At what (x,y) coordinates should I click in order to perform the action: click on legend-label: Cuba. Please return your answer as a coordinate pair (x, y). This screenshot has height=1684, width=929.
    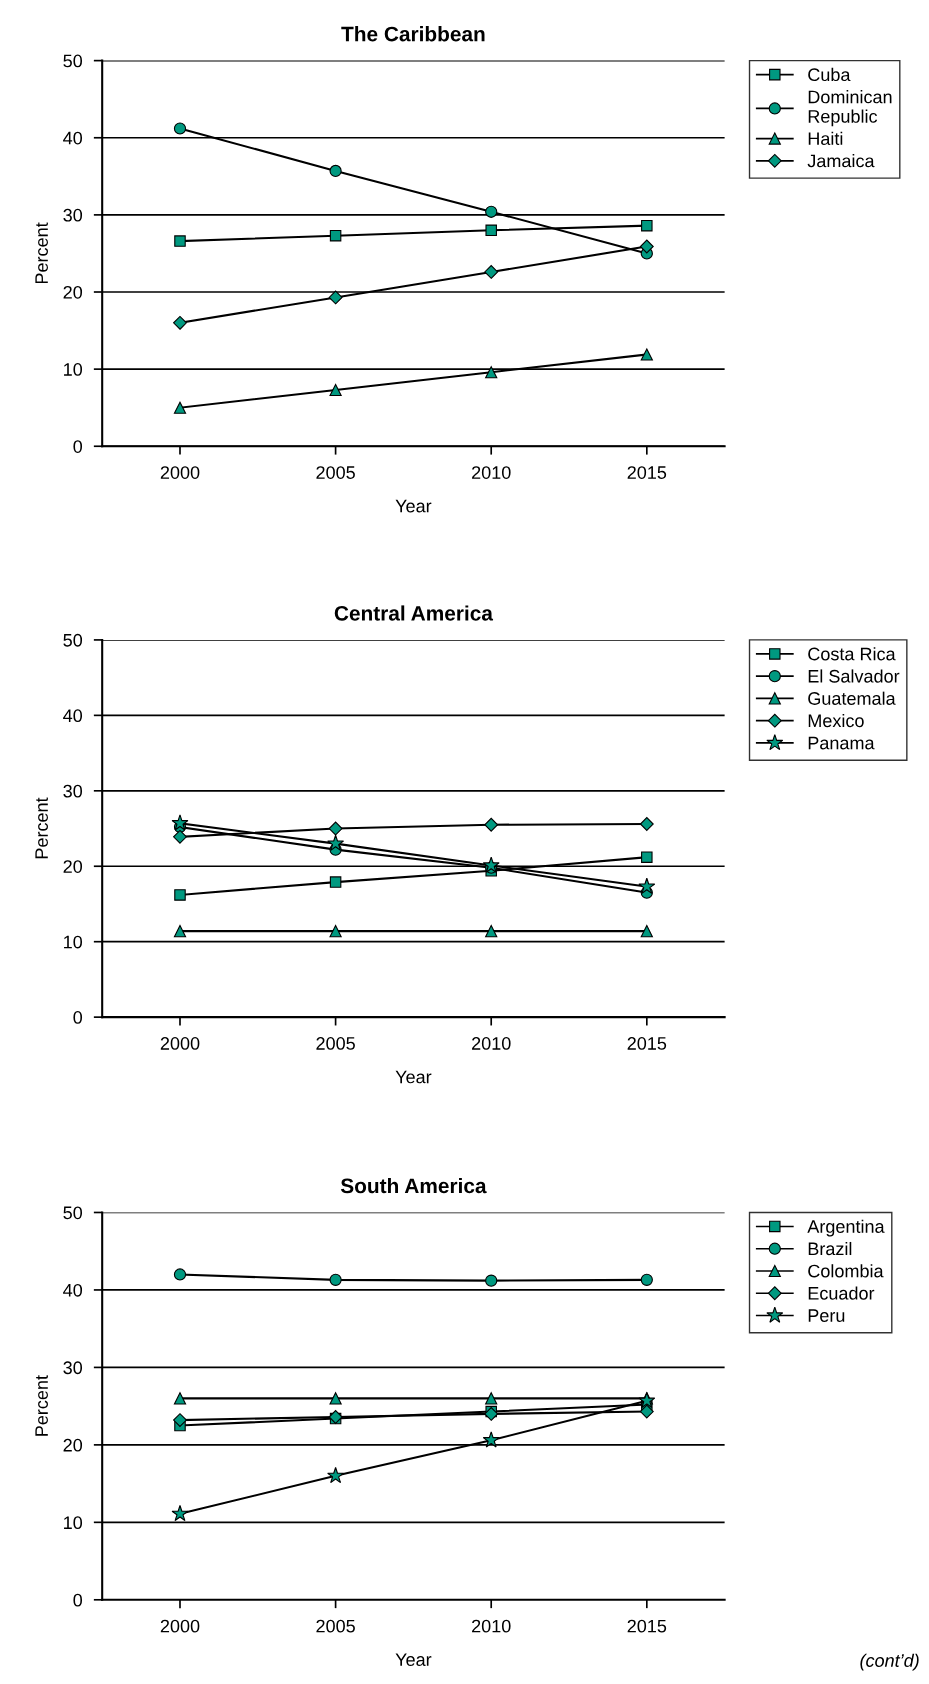
    Looking at the image, I should click on (829, 74).